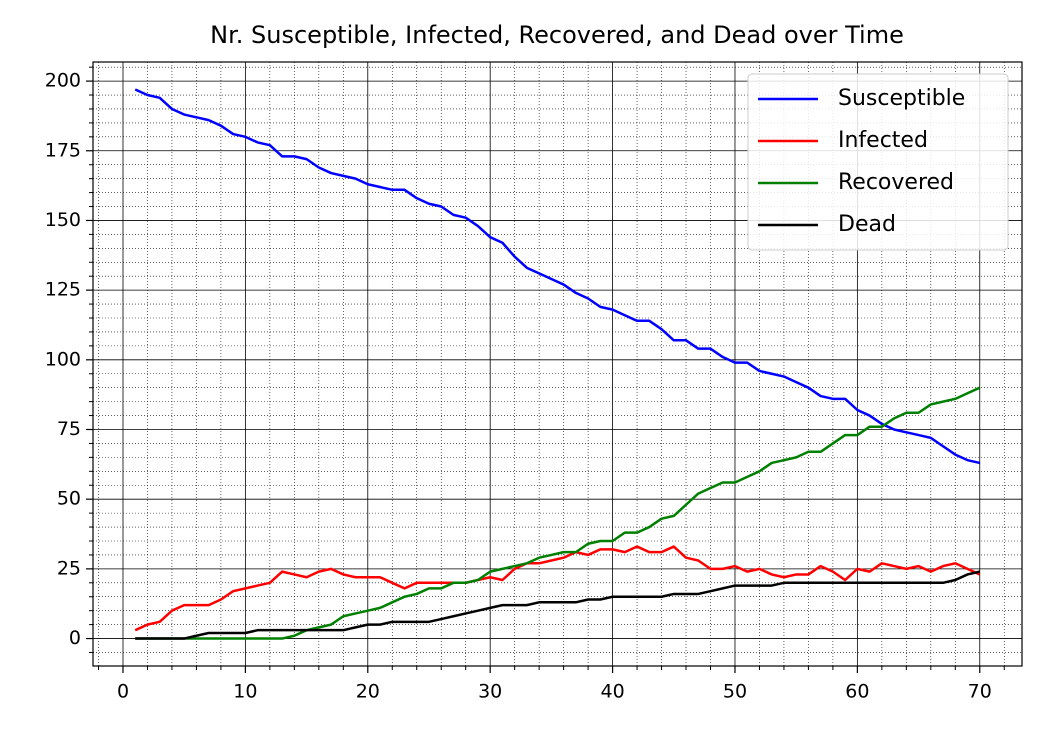 Image resolution: width=1062 pixels, height=738 pixels. What do you see at coordinates (63, 290) in the screenshot?
I see `y-tick-label: 125` at bounding box center [63, 290].